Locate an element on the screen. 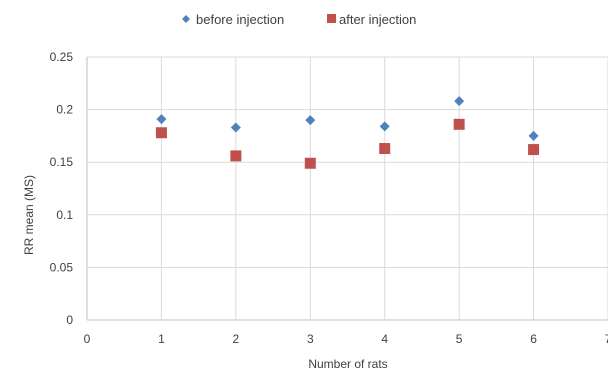 The image size is (608, 374). x-tick-label: 7 is located at coordinates (606, 339).